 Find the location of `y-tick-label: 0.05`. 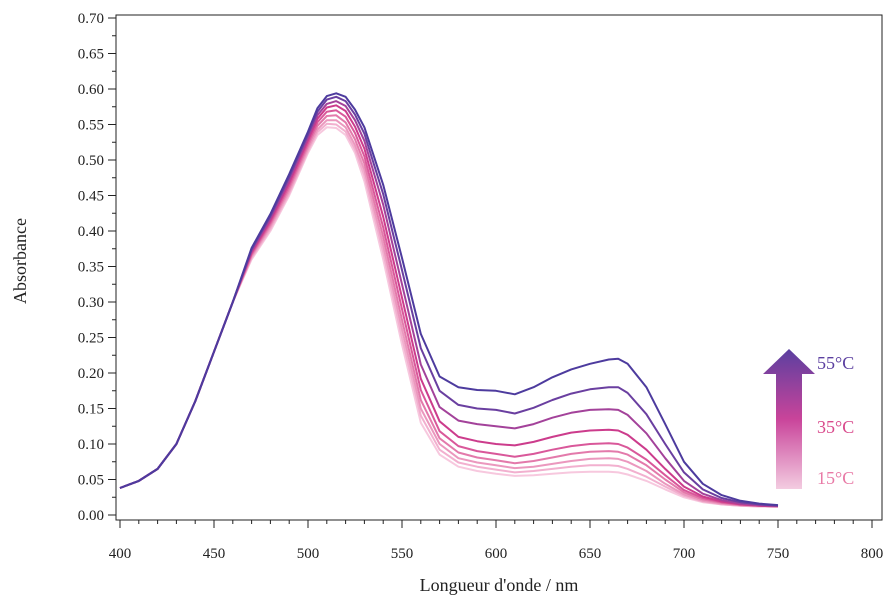

y-tick-label: 0.05 is located at coordinates (91, 481).